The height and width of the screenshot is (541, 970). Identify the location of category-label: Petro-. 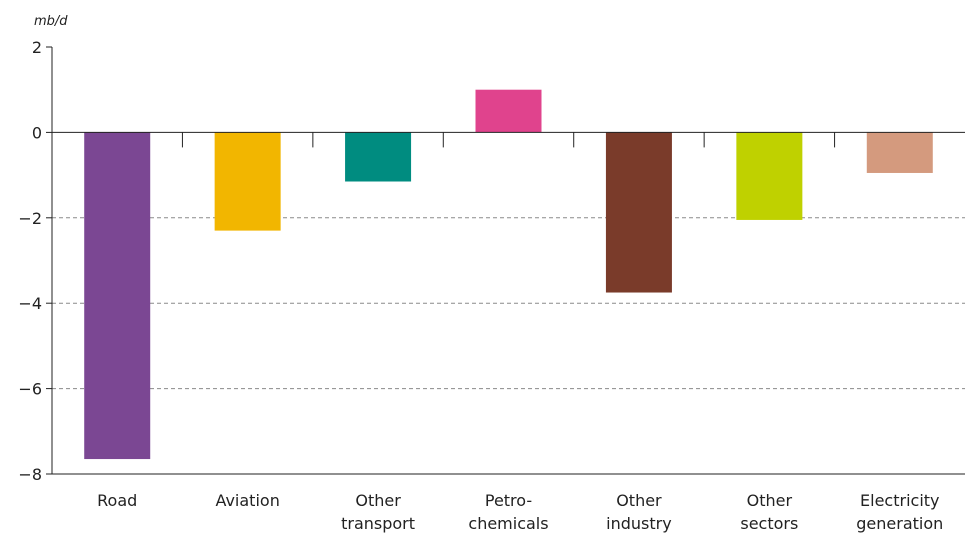
(508, 500).